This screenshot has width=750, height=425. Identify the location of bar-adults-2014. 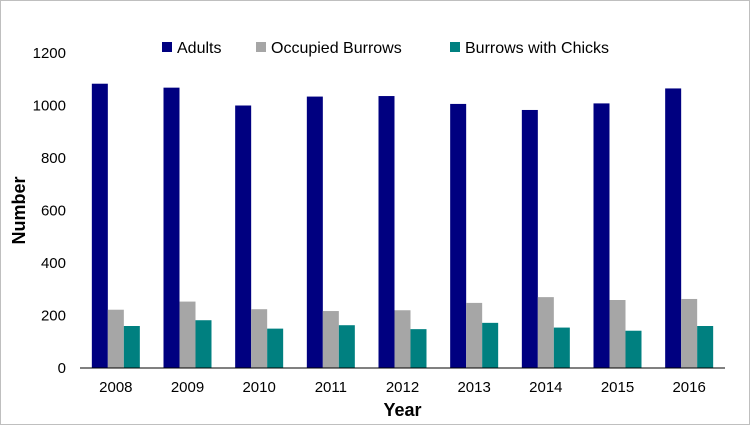
(529, 239).